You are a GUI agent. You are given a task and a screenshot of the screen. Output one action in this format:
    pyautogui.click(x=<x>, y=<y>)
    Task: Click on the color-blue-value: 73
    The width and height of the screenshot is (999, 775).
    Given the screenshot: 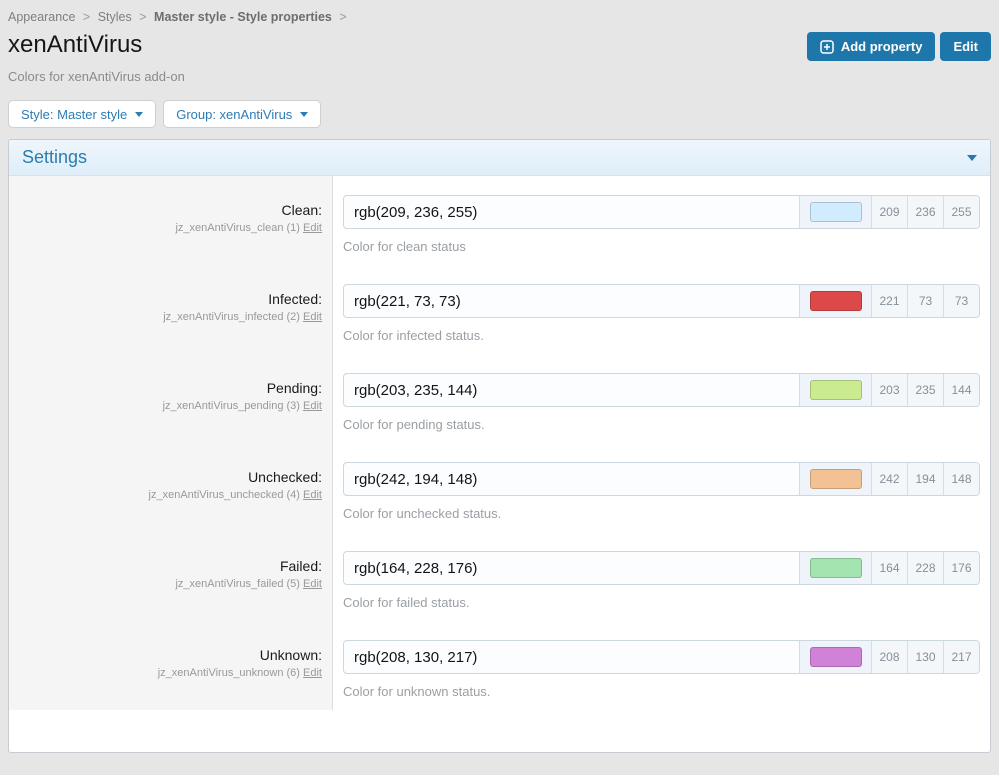 What is the action you would take?
    pyautogui.click(x=961, y=301)
    